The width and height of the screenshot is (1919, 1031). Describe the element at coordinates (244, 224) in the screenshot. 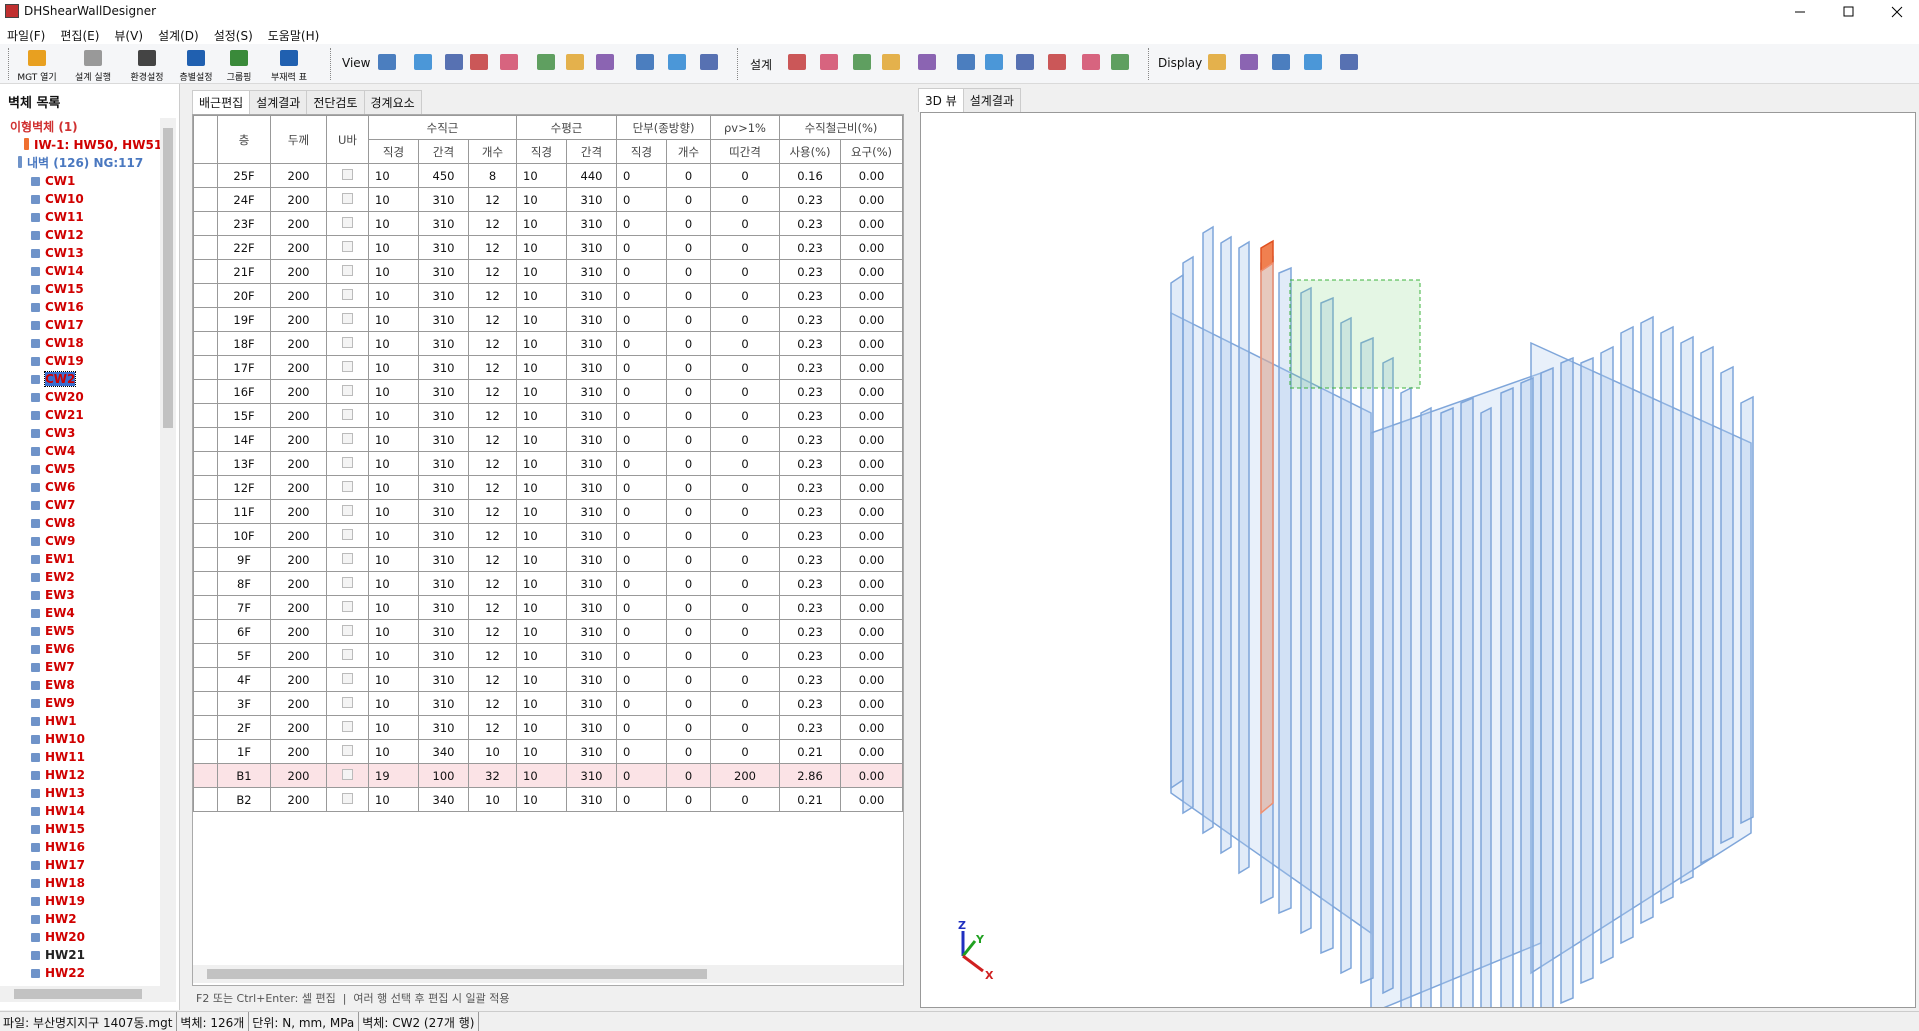

I see `cell: 23F` at that location.